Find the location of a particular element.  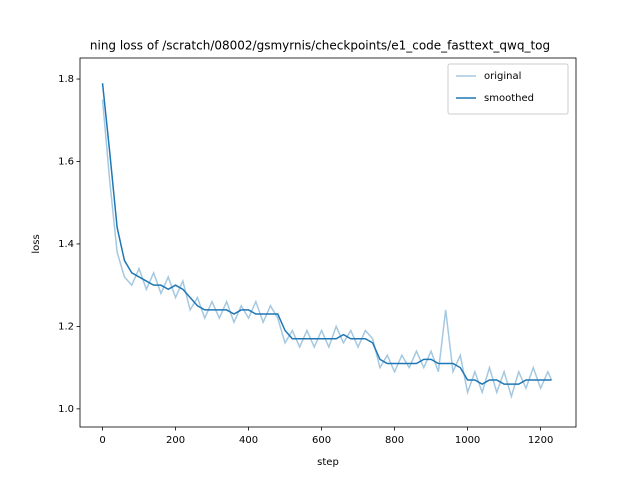

x-tick-label: 400 is located at coordinates (248, 440).